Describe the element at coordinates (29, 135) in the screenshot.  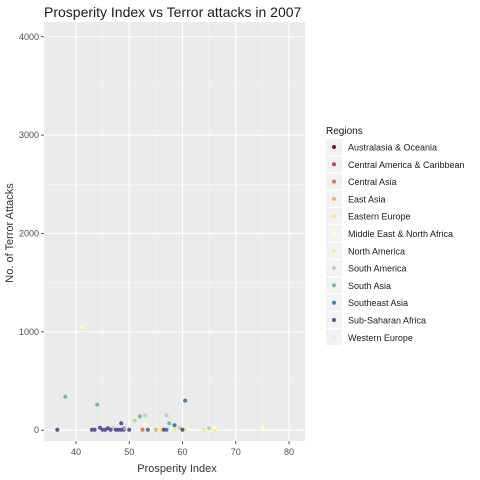
I see `y-tick-label: 3000` at that location.